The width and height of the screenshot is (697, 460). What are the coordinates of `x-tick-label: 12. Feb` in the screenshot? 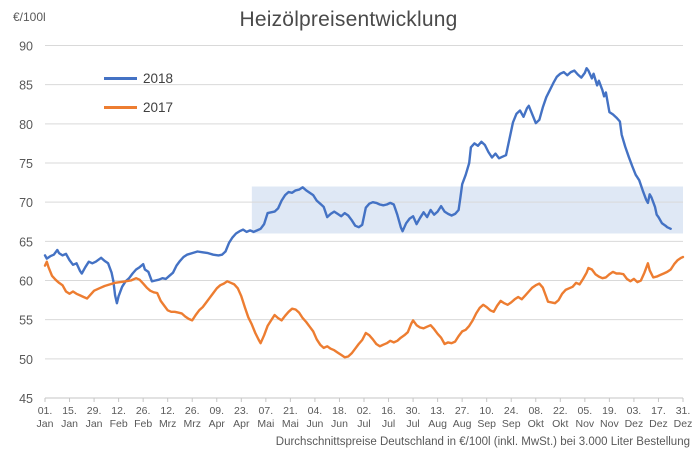 It's located at (119, 417).